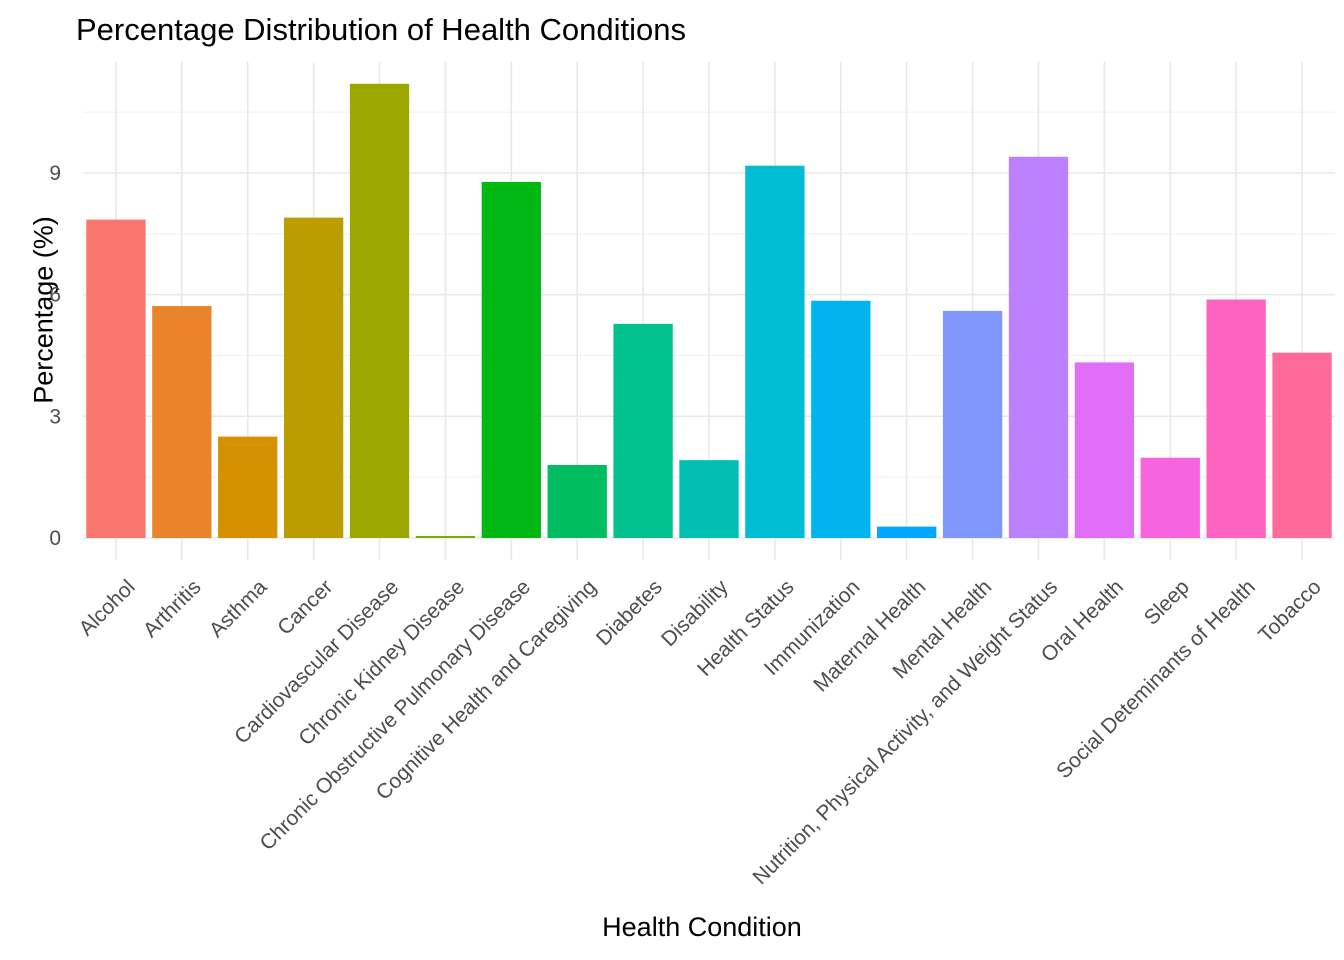 The image size is (1344, 960). I want to click on x-tick-label-0: Alcohol, so click(107, 607).